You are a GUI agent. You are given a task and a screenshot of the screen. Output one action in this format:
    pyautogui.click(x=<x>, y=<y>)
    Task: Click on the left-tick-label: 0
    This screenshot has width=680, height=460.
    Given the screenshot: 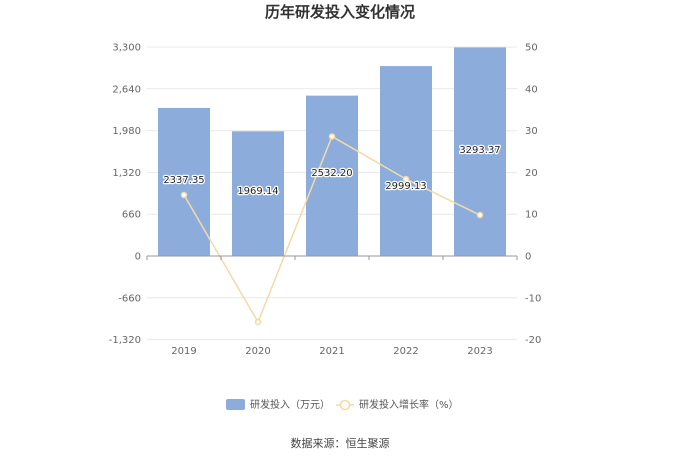 What is the action you would take?
    pyautogui.click(x=138, y=257)
    